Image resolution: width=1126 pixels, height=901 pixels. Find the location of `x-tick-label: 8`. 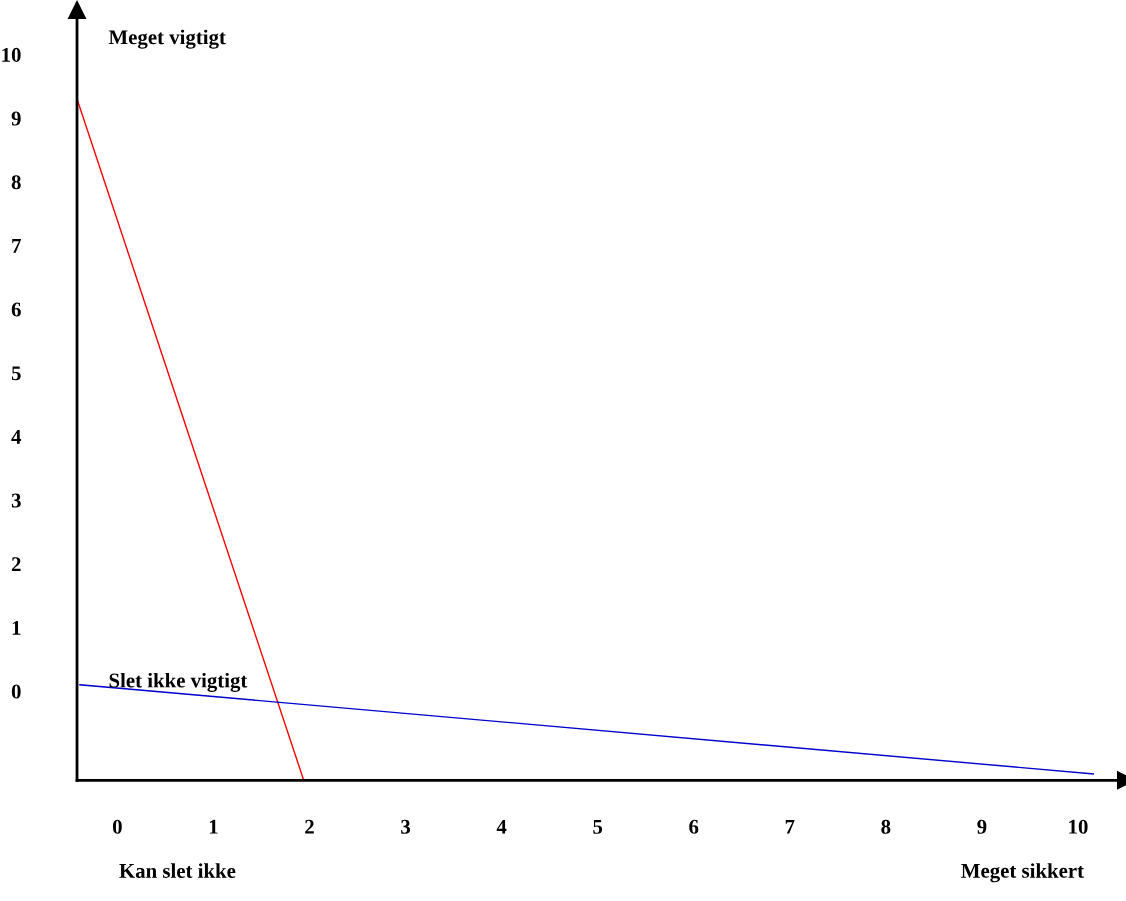

x-tick-label: 8 is located at coordinates (886, 826).